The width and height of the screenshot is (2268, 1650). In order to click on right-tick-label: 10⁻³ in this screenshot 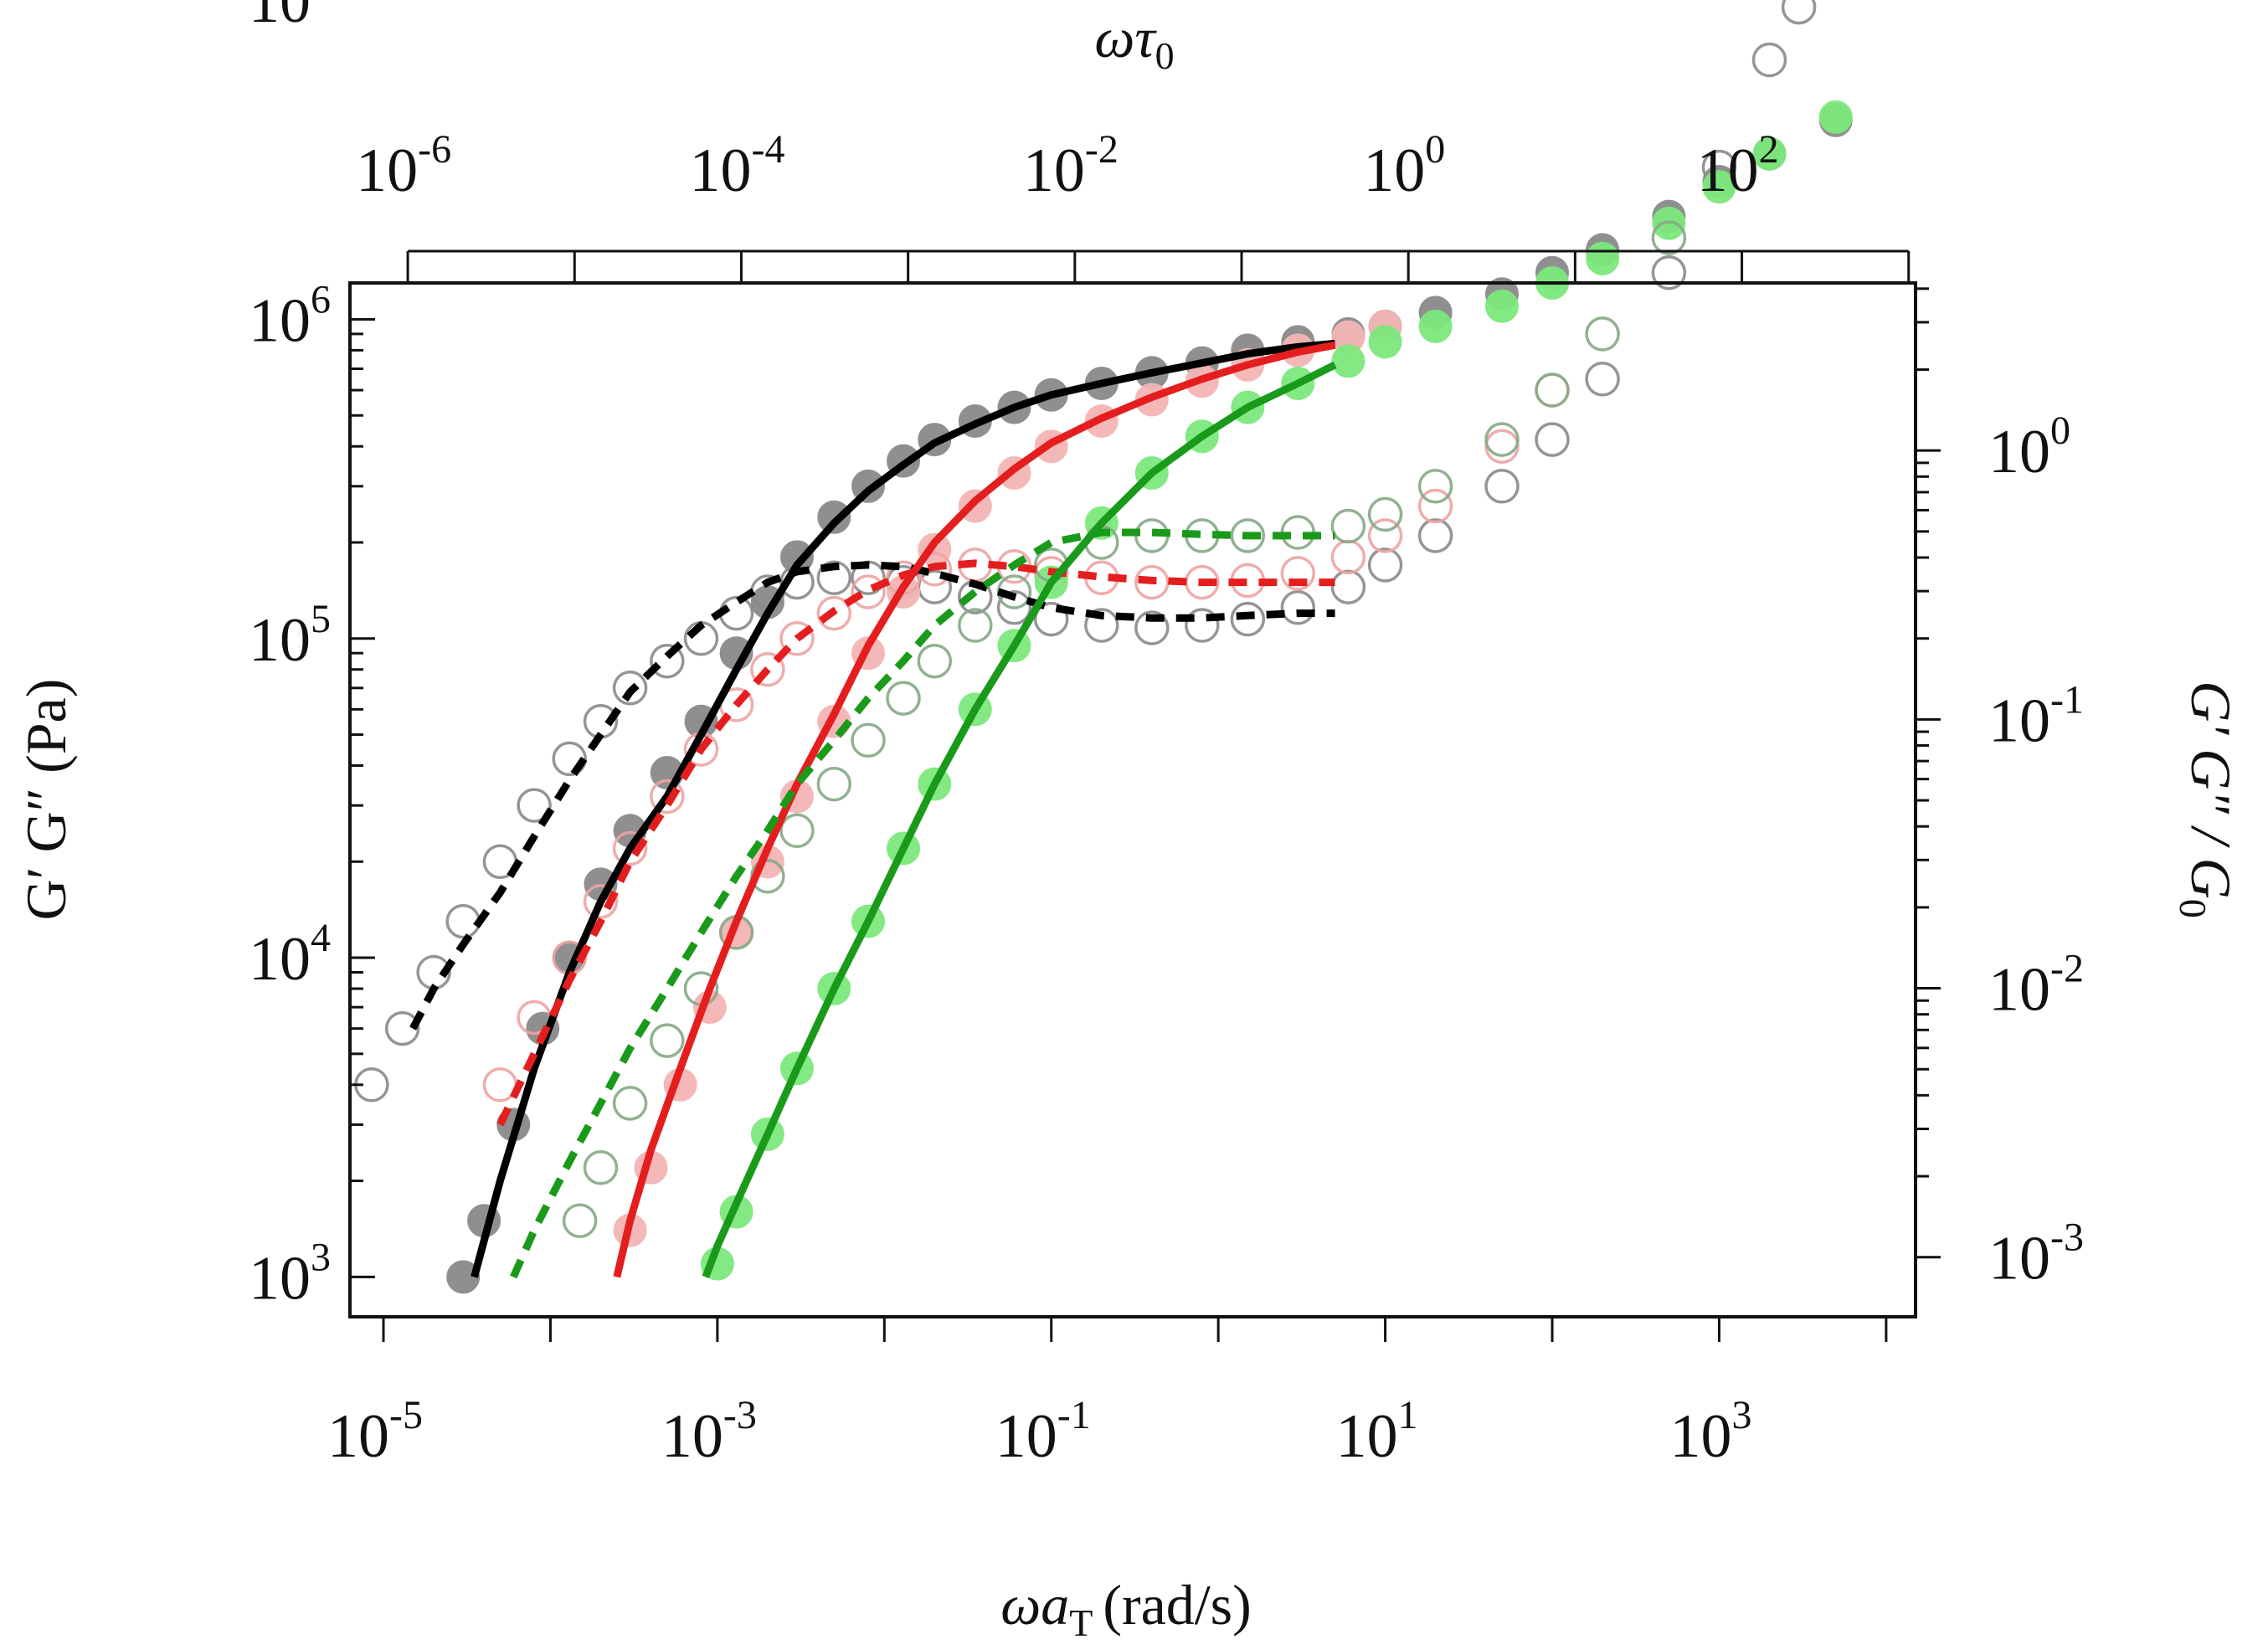, I will do `click(2036, 1254)`.